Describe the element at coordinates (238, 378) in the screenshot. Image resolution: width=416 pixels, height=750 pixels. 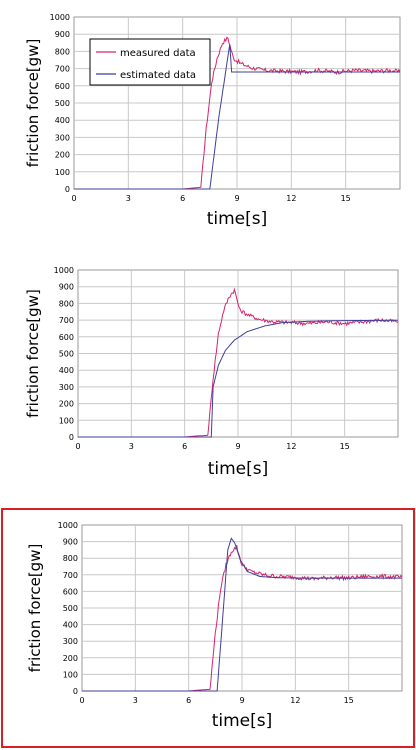
I see `series-line-estimated` at that location.